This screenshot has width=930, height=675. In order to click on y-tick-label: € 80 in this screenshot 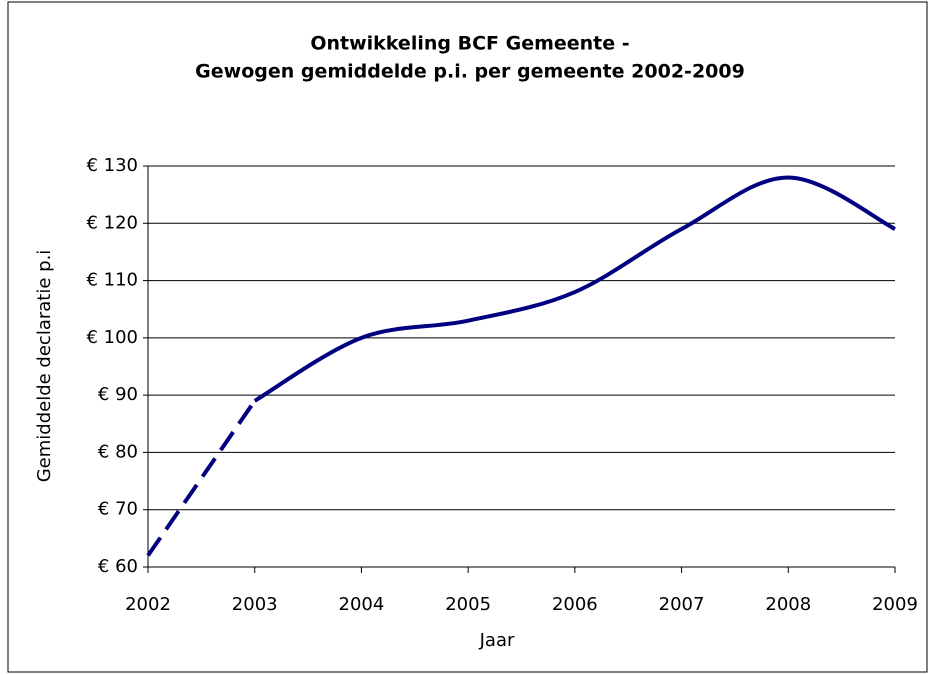, I will do `click(118, 451)`.